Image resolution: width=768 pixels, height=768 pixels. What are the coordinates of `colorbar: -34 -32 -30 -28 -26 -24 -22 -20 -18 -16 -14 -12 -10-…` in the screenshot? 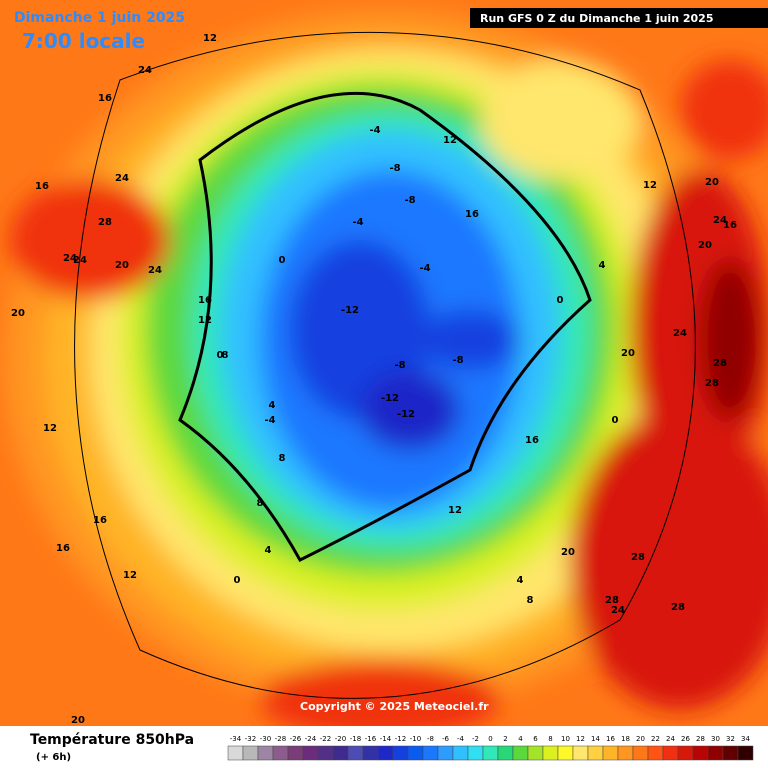 It's located at (490, 748).